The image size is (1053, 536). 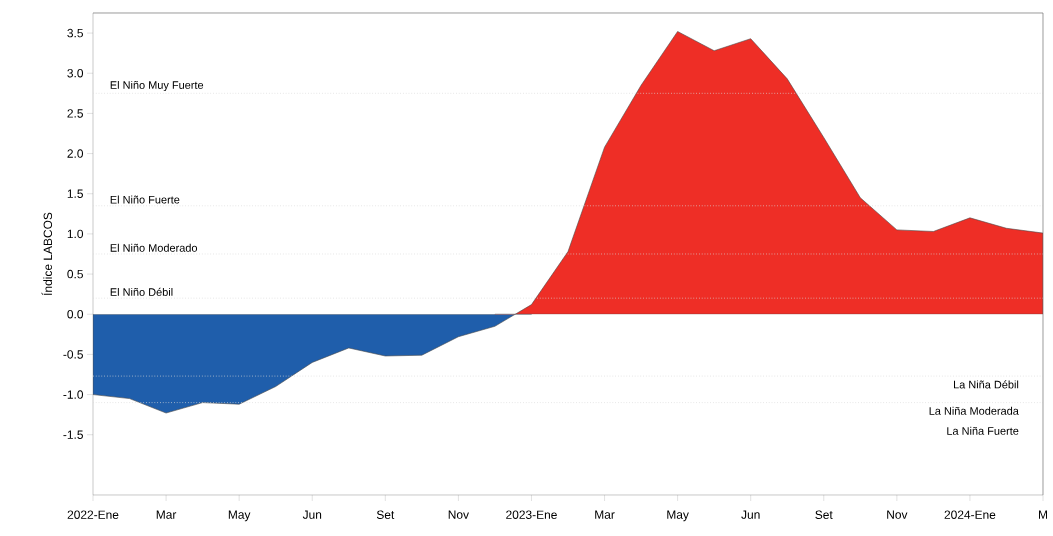 I want to click on x-tick-label: 2024-Ene, so click(x=970, y=514).